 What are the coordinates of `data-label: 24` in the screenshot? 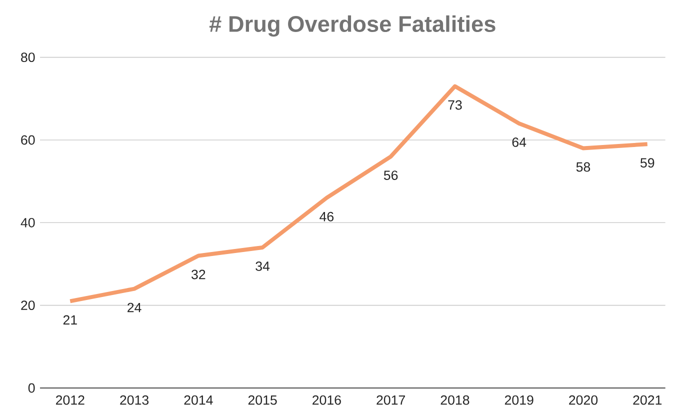 It's located at (135, 307).